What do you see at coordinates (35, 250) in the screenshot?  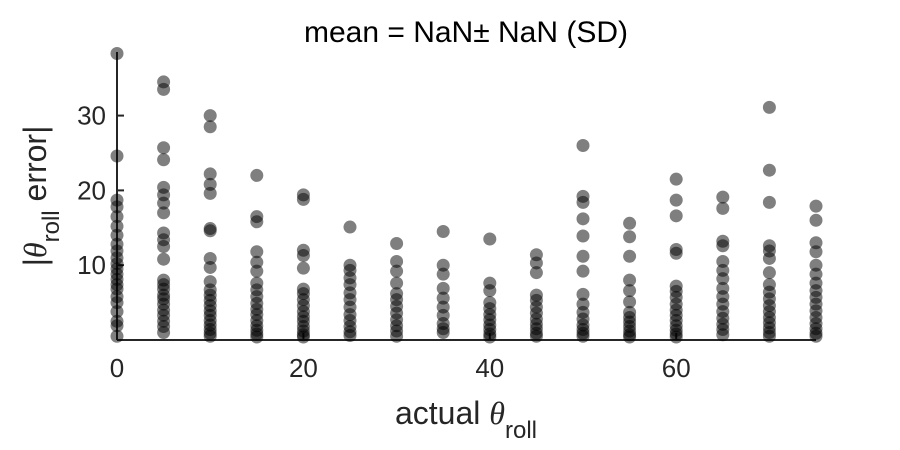 I see `y-axis-label-symbol: θ` at bounding box center [35, 250].